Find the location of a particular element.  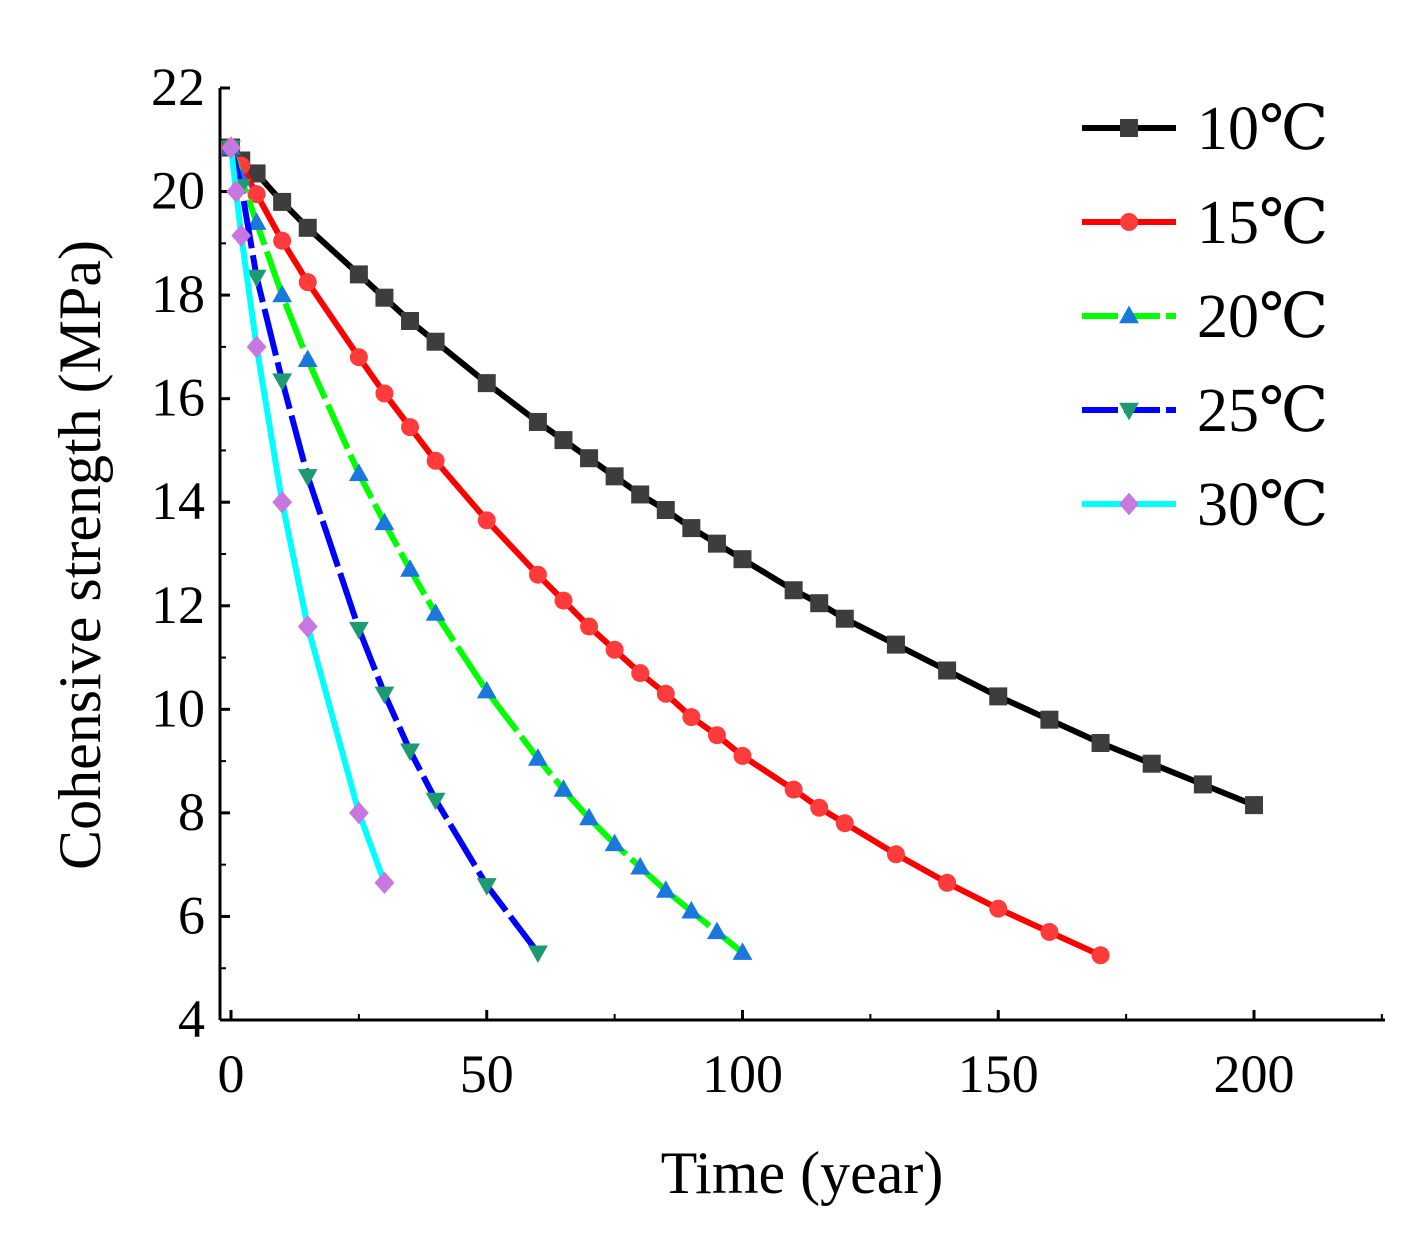

series-line is located at coordinates (384, 550).